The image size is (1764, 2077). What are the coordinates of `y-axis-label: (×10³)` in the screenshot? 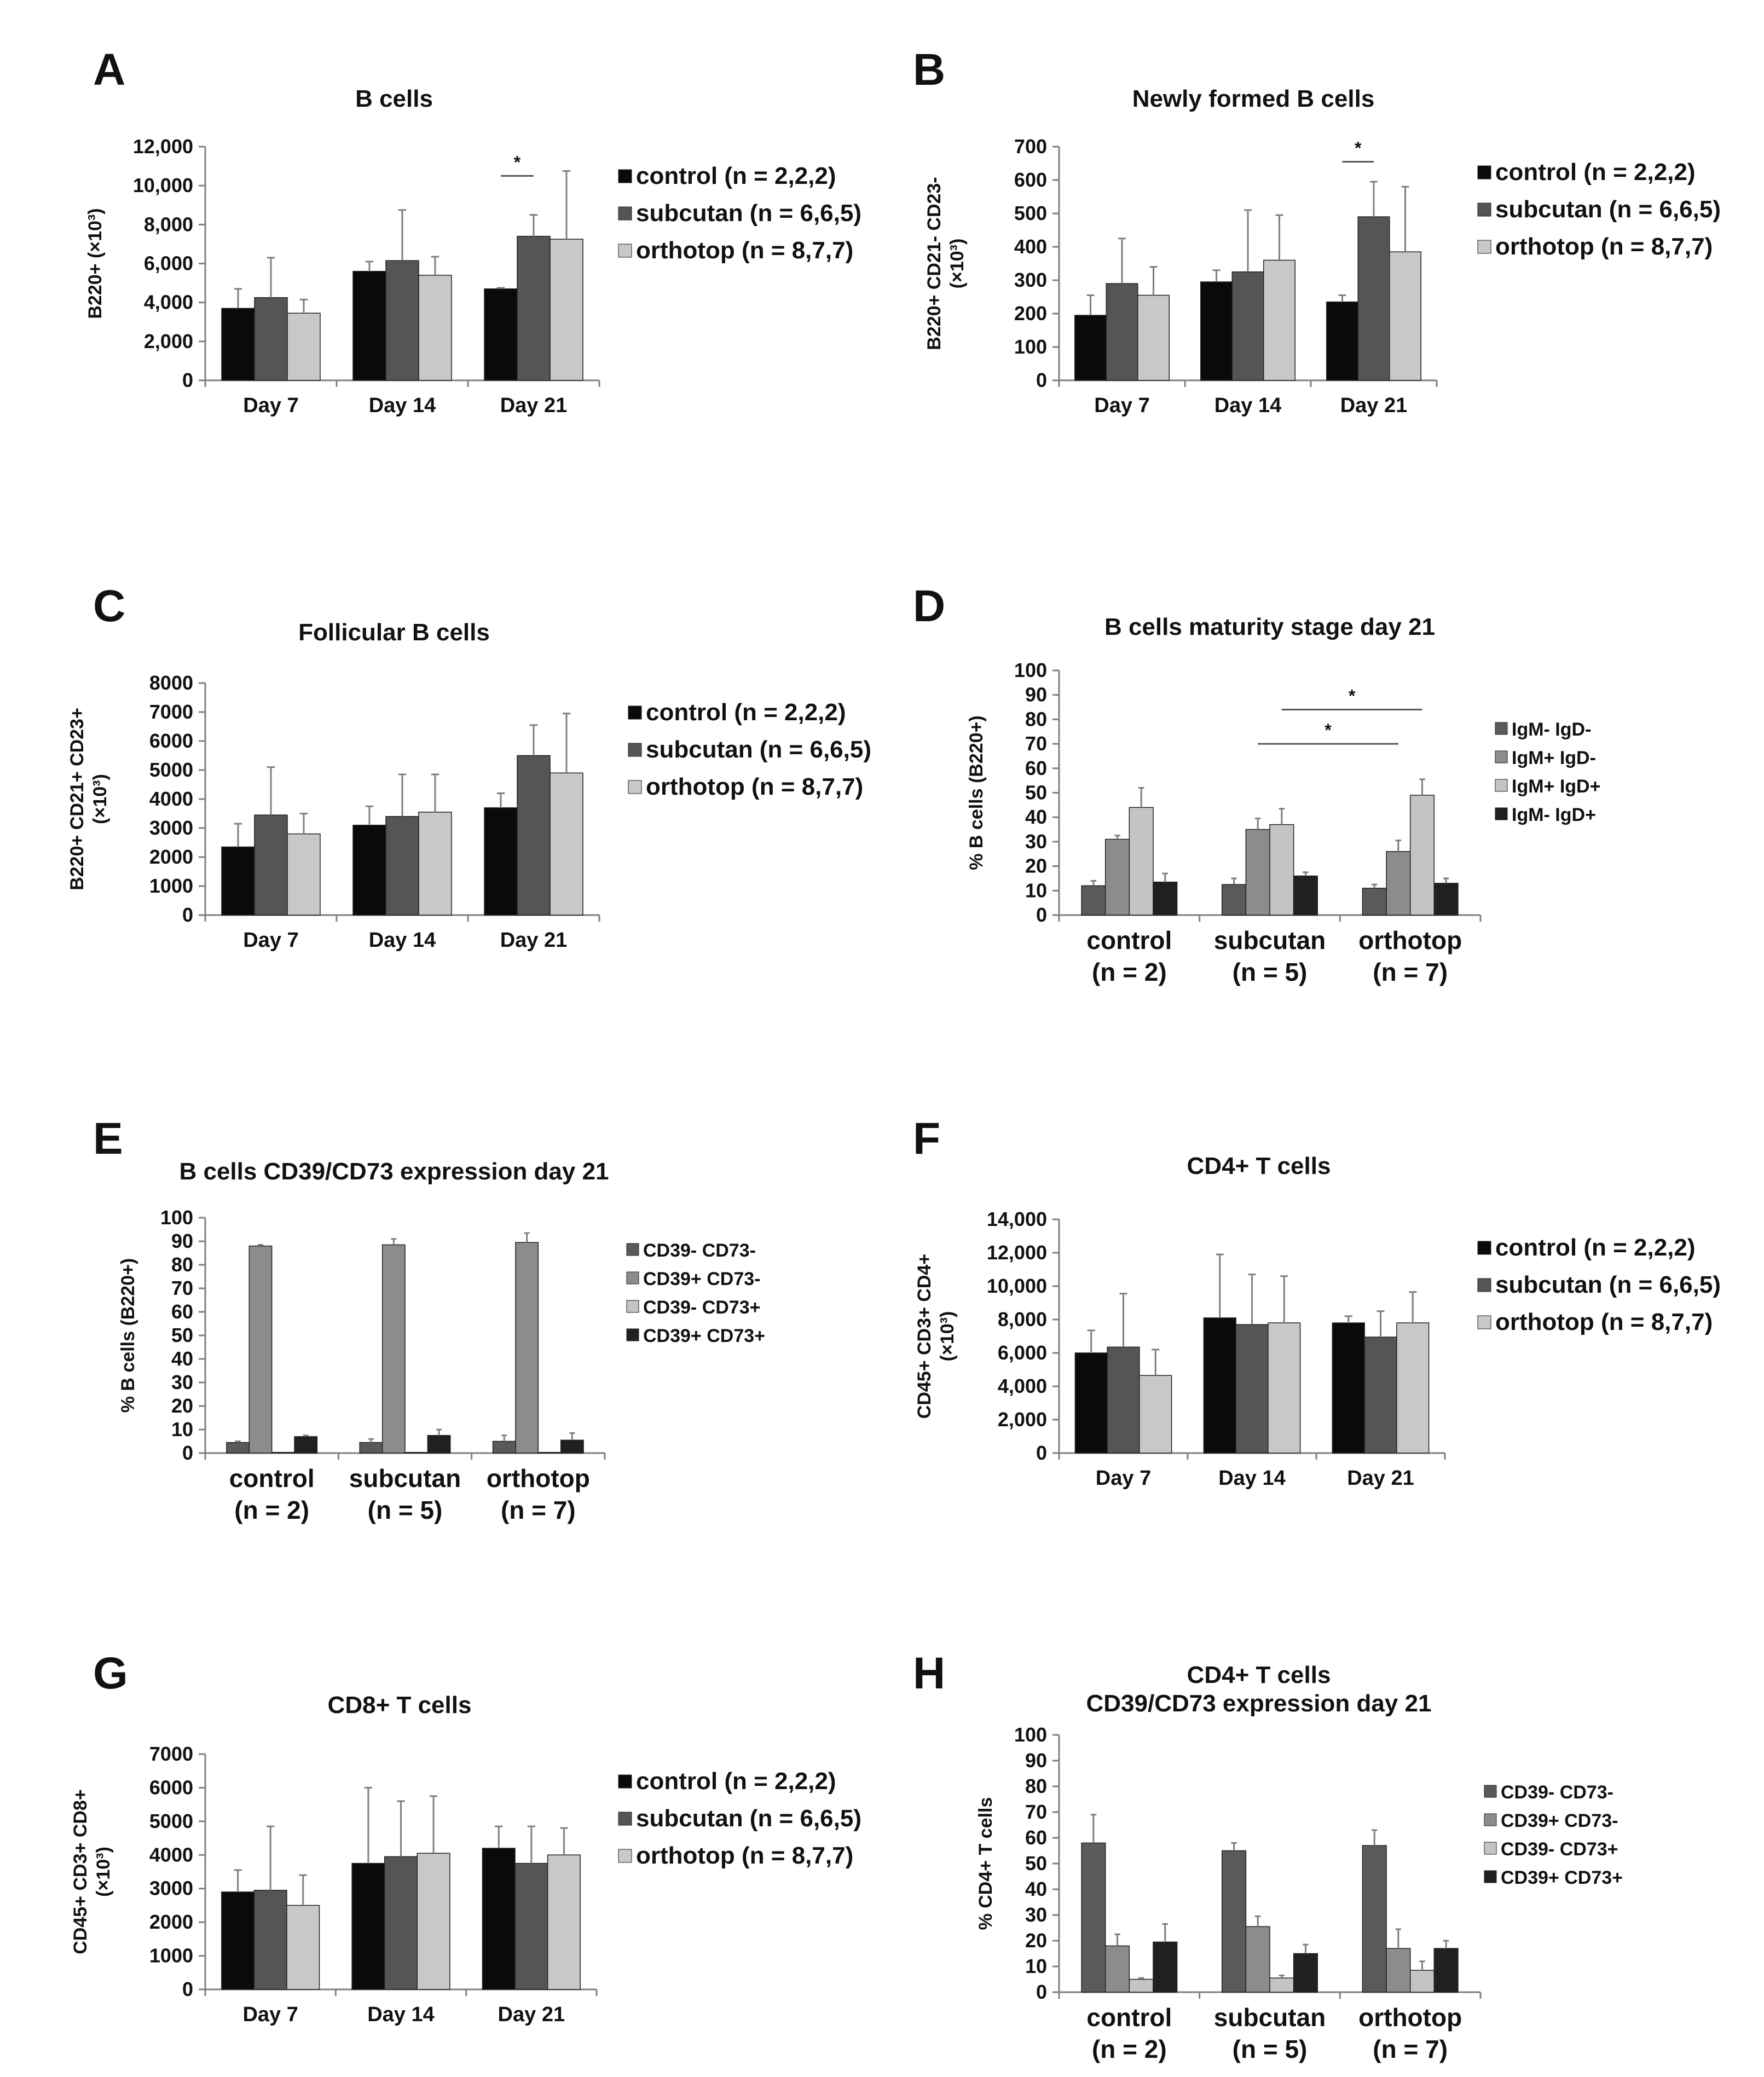 It's located at (100, 799).